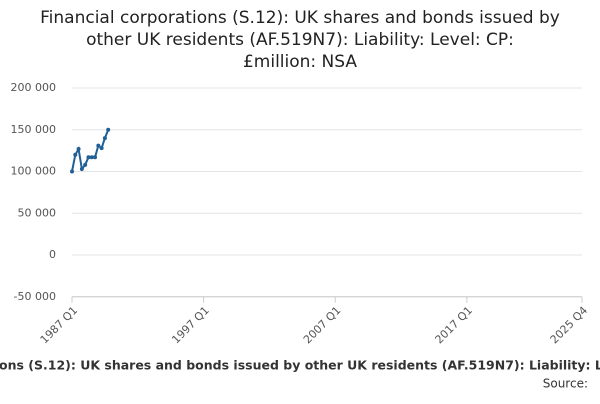  What do you see at coordinates (454, 325) in the screenshot?
I see `x-tick-label: 2017 Q1` at bounding box center [454, 325].